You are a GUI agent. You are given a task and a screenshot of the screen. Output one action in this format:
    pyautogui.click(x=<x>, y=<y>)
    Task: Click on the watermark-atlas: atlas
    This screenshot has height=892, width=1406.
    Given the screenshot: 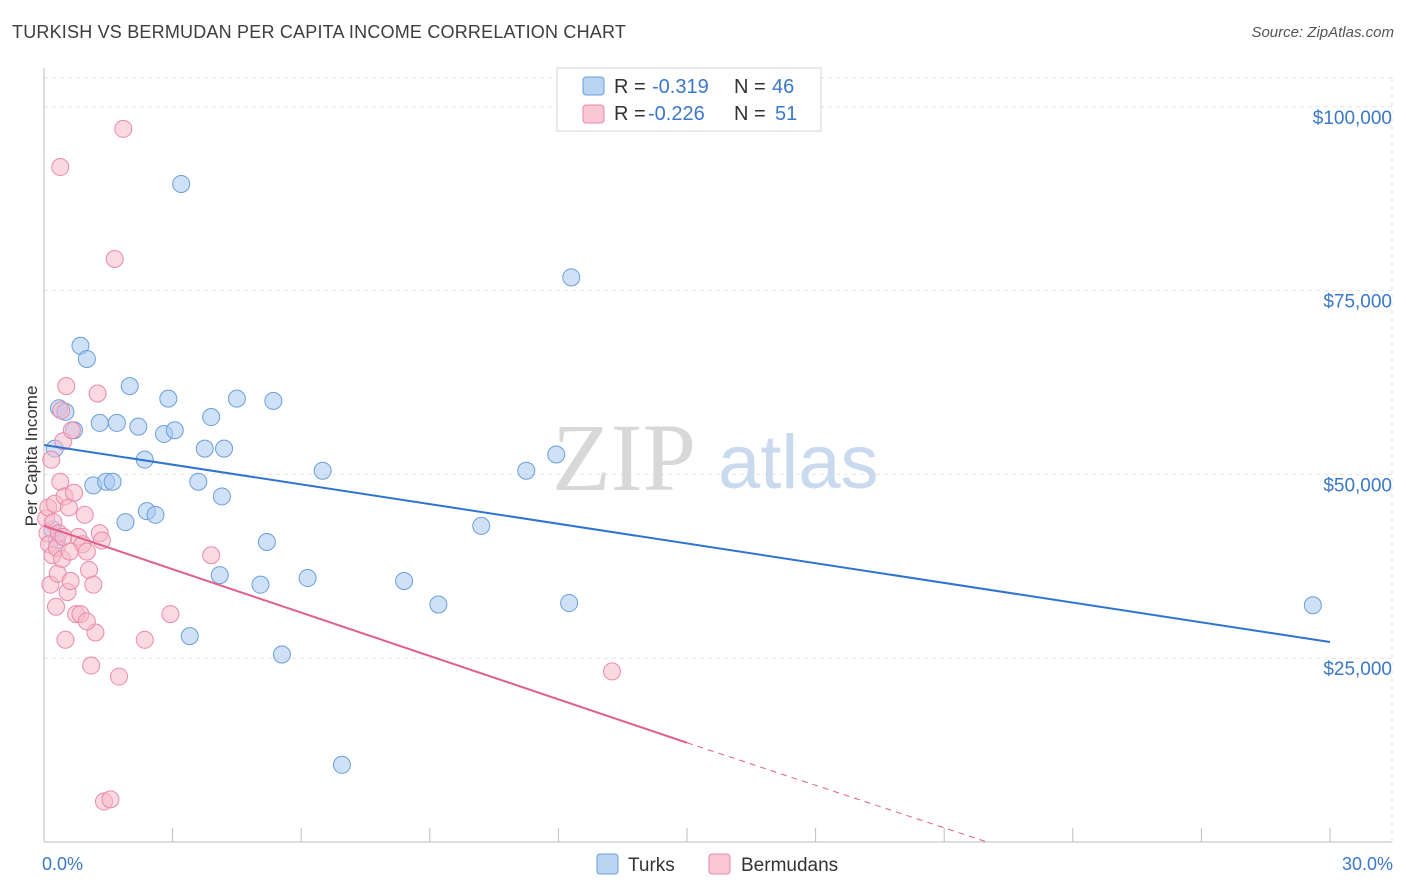 What is the action you would take?
    pyautogui.click(x=798, y=462)
    